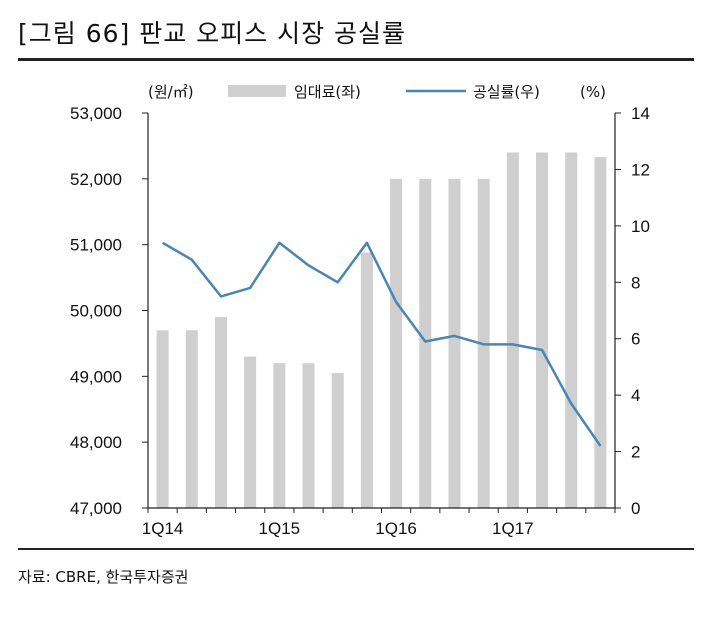 This screenshot has height=627, width=720. I want to click on right-tick-label: 4, so click(635, 395).